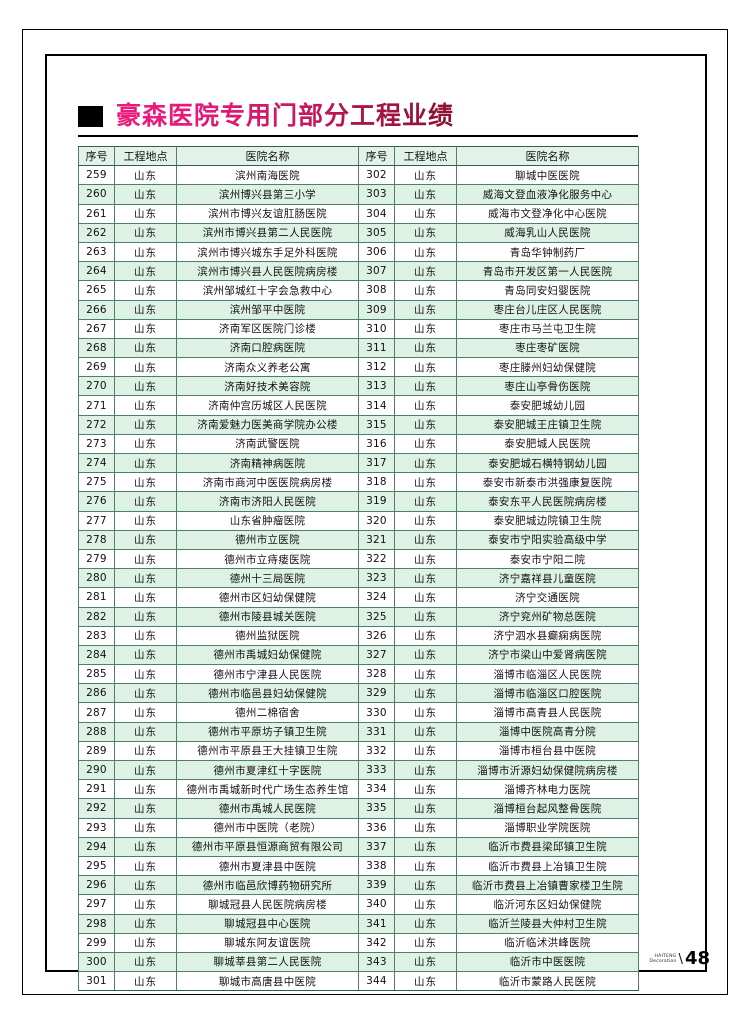 The image size is (750, 1024). What do you see at coordinates (376, 655) in the screenshot?
I see `cell-seq-right: 327` at bounding box center [376, 655].